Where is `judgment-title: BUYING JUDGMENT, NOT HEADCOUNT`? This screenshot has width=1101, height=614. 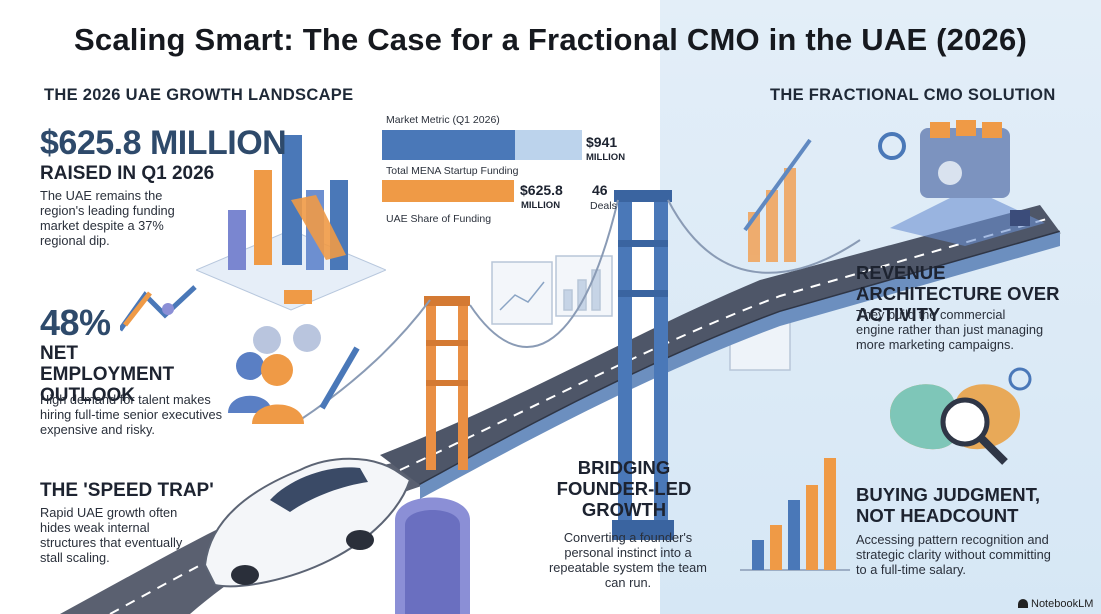 judgment-title: BUYING JUDGMENT, NOT HEADCOUNT is located at coordinates (948, 505).